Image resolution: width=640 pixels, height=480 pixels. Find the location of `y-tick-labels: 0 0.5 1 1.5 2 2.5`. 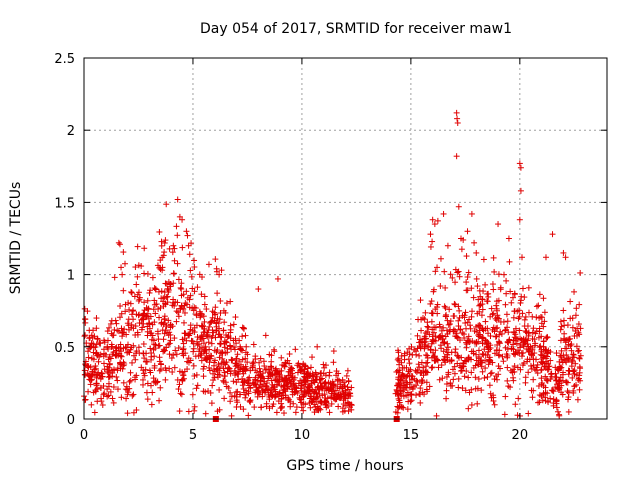

y-tick-labels: 0 0.5 1 1.5 2 2.5 is located at coordinates (64, 240).